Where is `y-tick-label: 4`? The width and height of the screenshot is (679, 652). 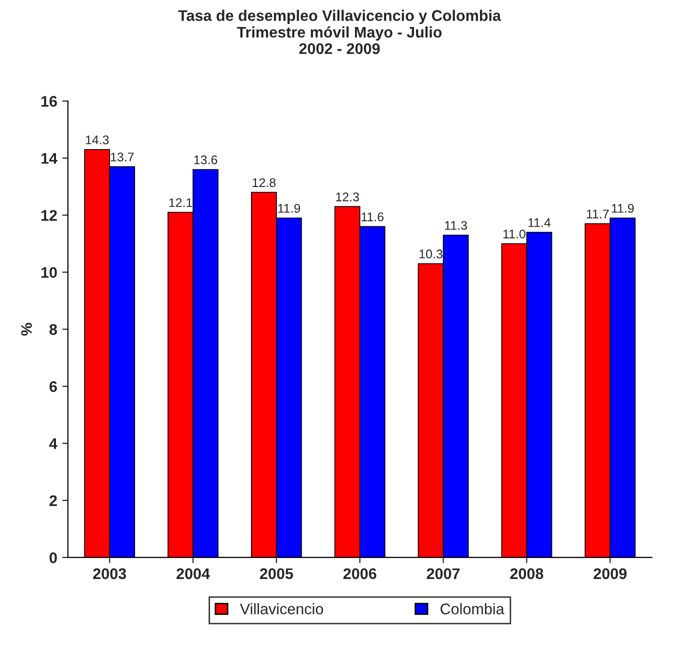 y-tick-label: 4 is located at coordinates (53, 443).